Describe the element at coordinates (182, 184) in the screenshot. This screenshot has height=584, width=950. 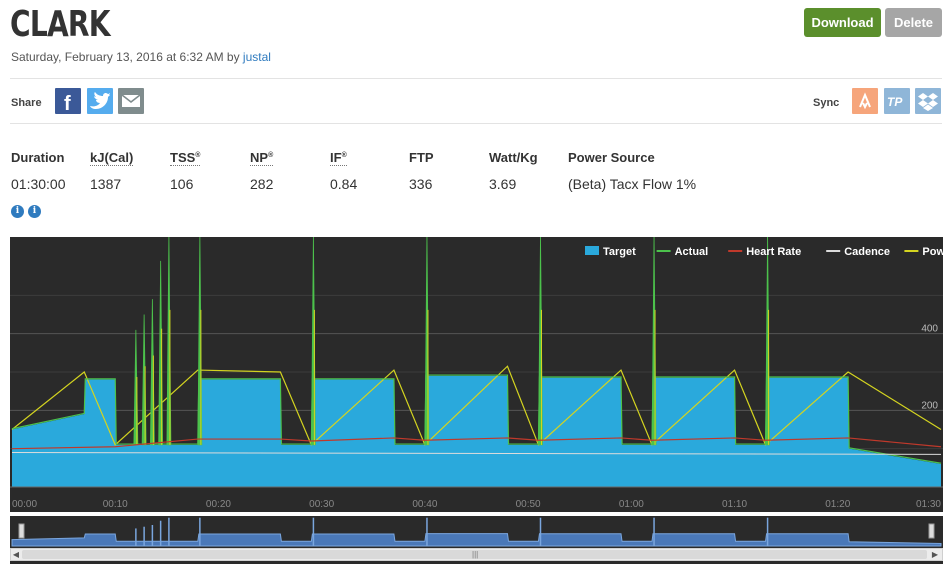
I see `stat-value-tss: 106` at that location.